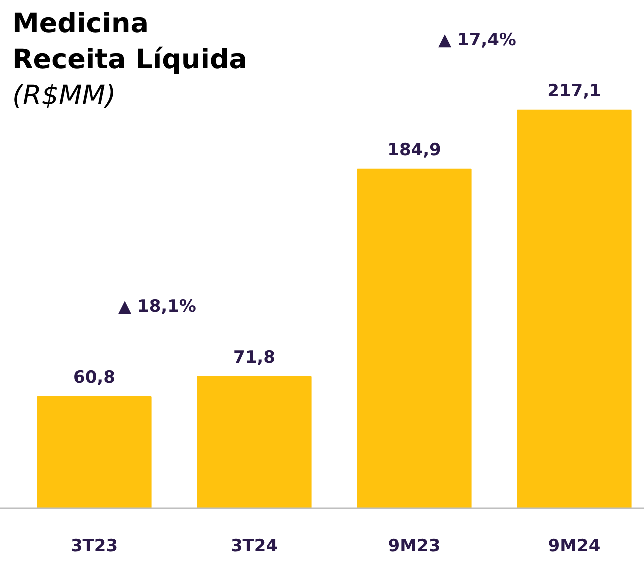  I want to click on chart-title: Medicina Receita Líquida, so click(130, 42).